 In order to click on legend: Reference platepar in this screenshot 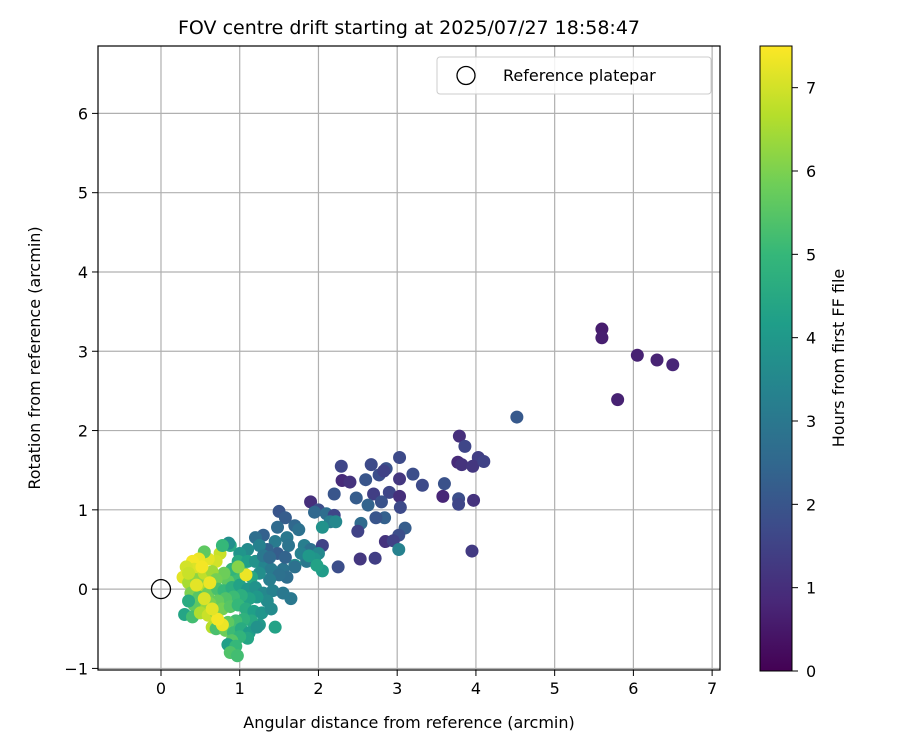, I will do `click(574, 75)`.